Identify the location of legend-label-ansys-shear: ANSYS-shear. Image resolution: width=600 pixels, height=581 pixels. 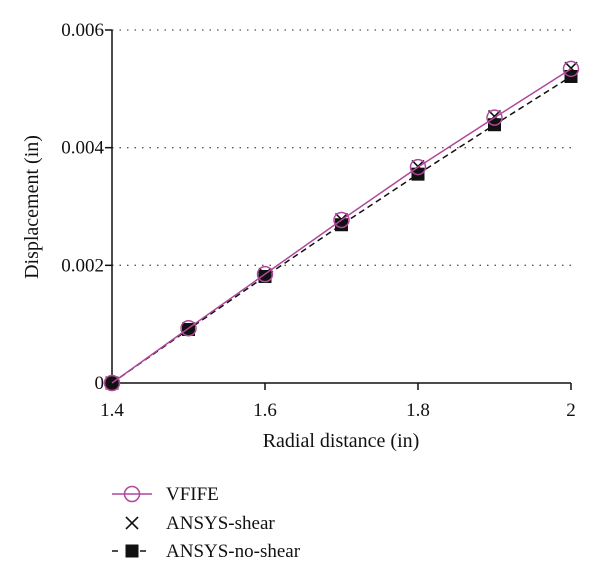
(220, 523).